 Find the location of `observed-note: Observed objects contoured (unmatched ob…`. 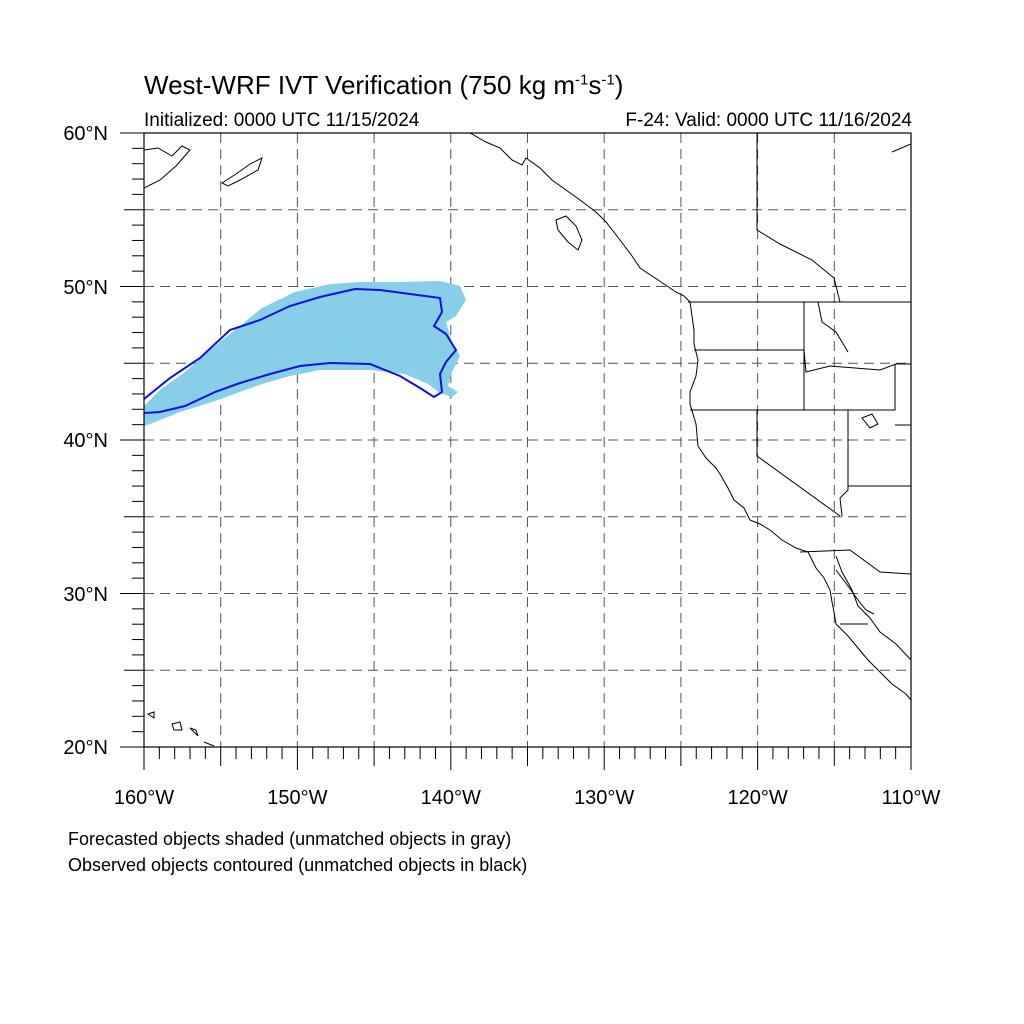

observed-note: Observed objects contoured (unmatched ob… is located at coordinates (298, 865).